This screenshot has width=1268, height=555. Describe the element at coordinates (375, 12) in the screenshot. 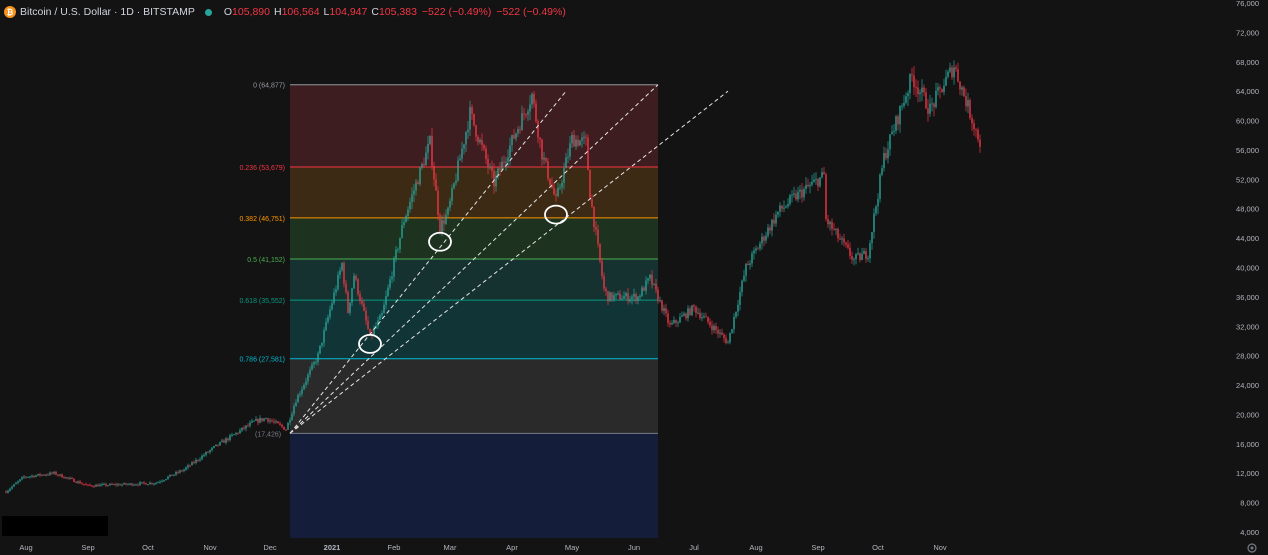

I see `close-label: C` at that location.